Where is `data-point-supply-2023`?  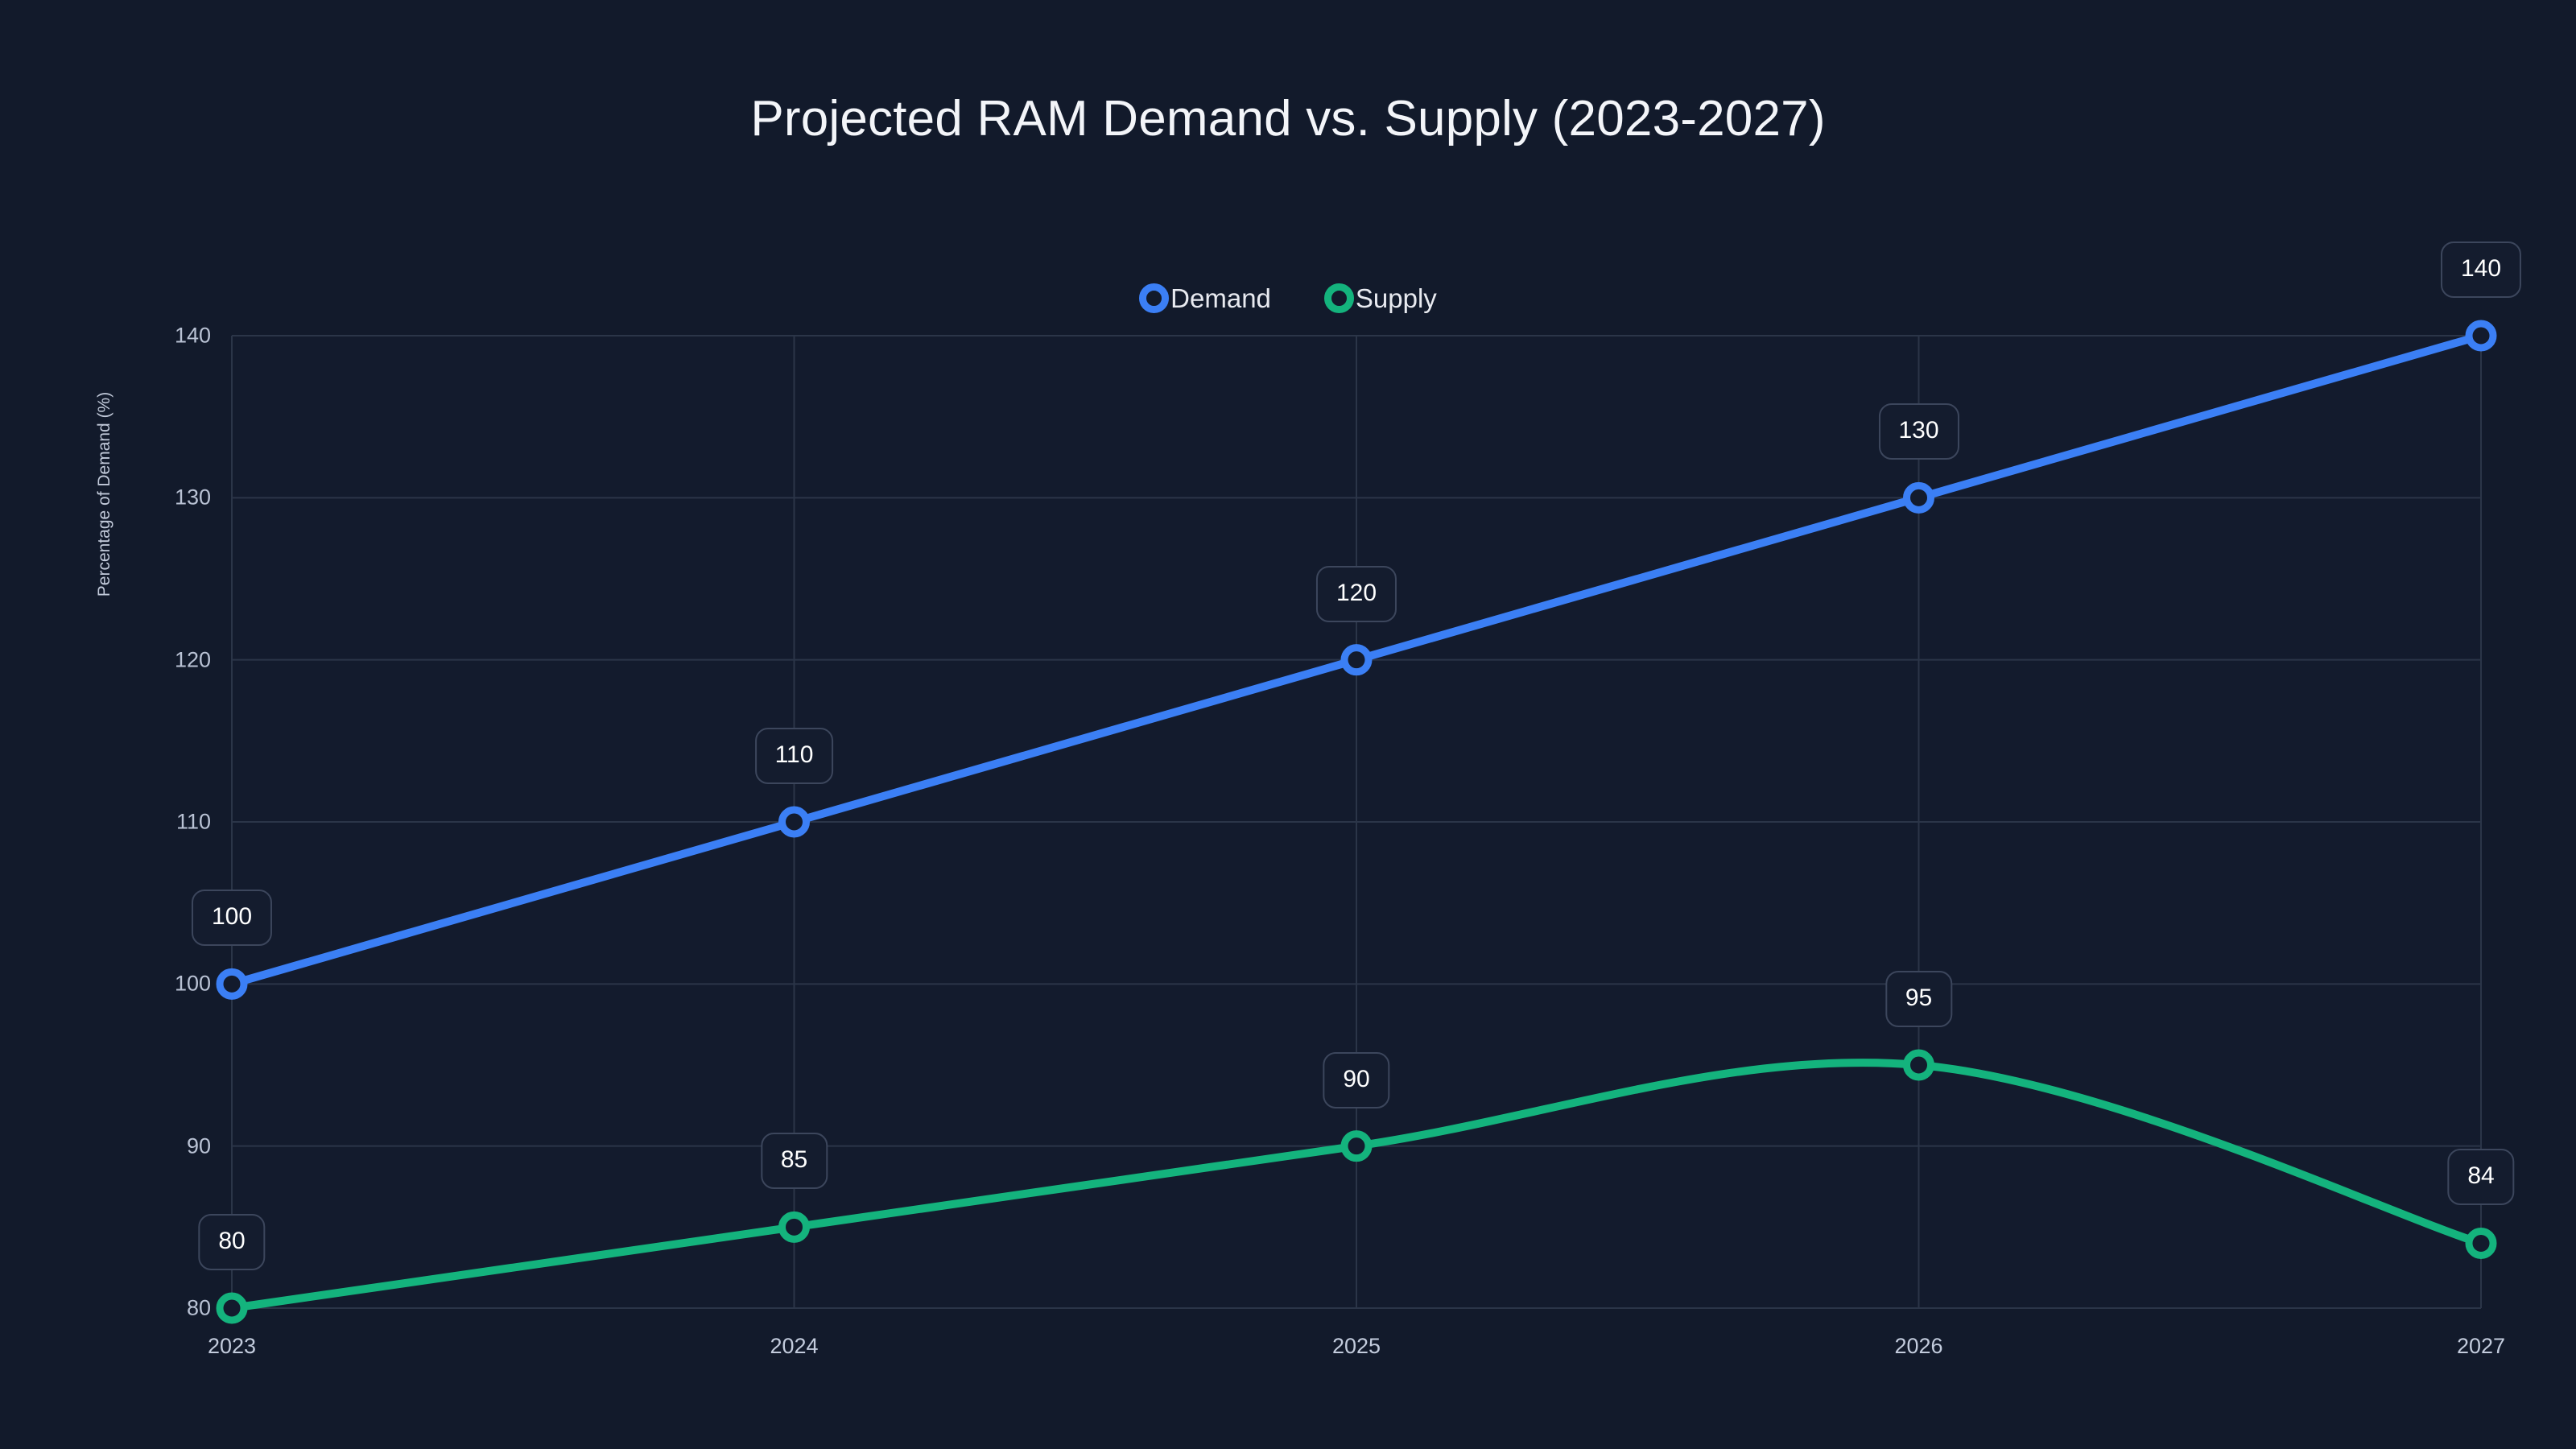
data-point-supply-2023 is located at coordinates (232, 1308).